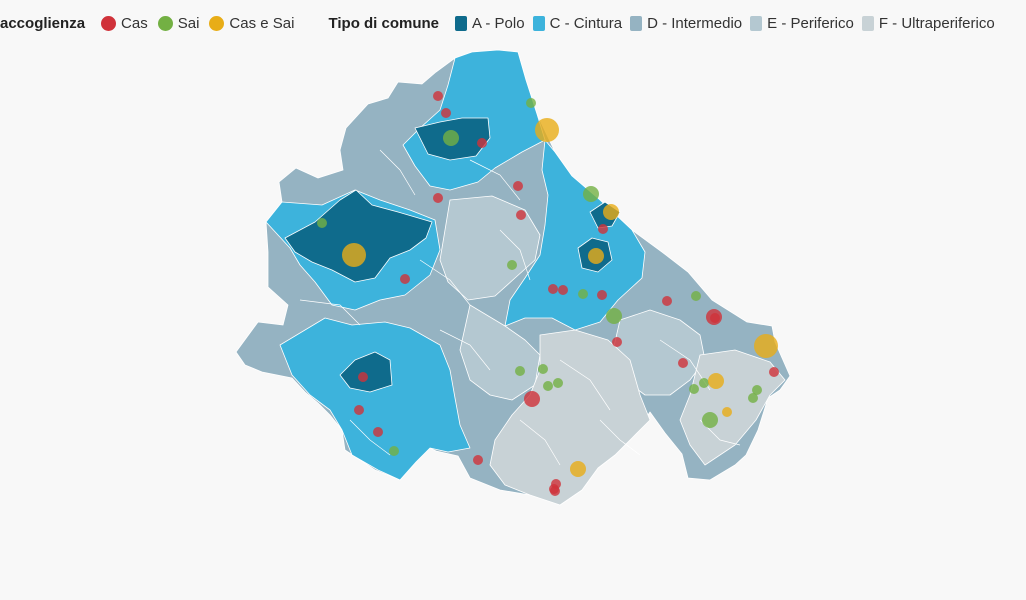 The width and height of the screenshot is (1026, 600). I want to click on legend-item-periferico: E - Periferico, so click(802, 23).